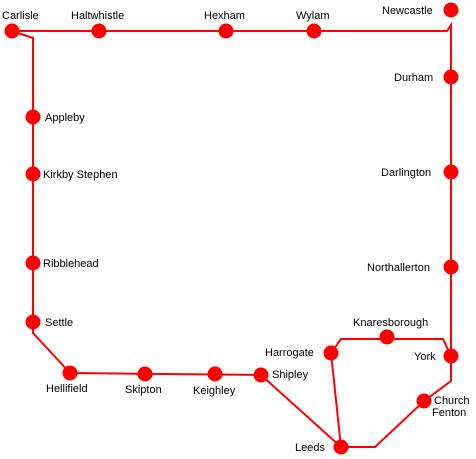 The image size is (476, 459). What do you see at coordinates (331, 353) in the screenshot?
I see `station-marker-harrogate` at bounding box center [331, 353].